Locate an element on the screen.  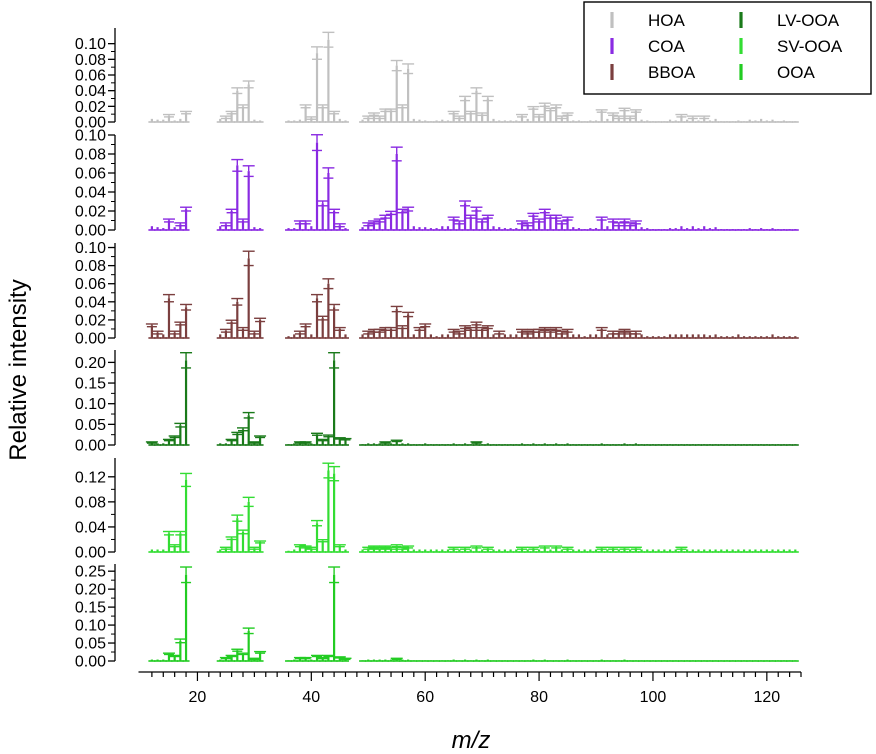
x-tick-label: 80 is located at coordinates (539, 697).